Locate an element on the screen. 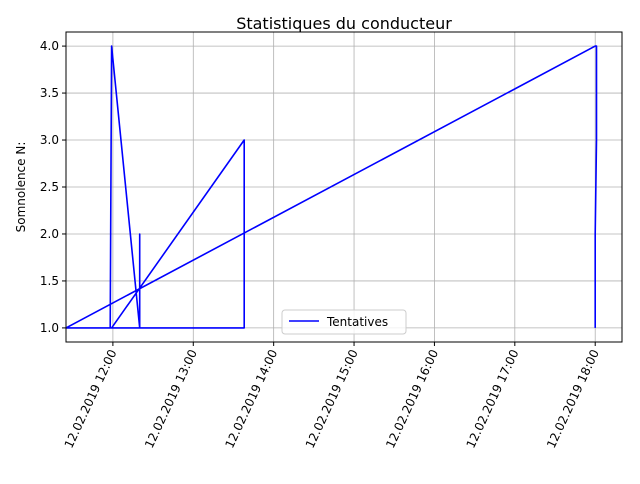 This screenshot has height=484, width=640. legend-label: Tentatives is located at coordinates (357, 322).